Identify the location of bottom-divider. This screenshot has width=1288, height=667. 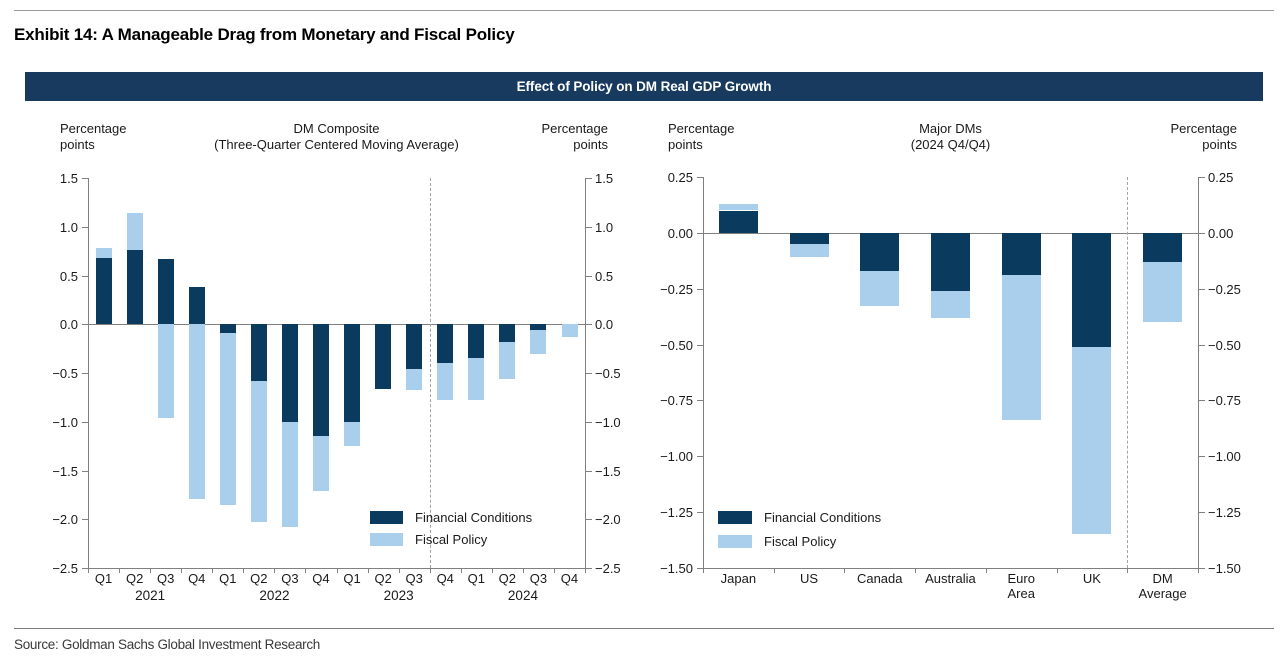
(644, 628).